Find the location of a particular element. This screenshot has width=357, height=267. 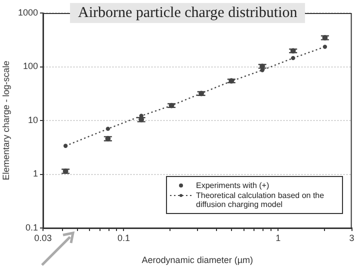

x-tick-label: 3 is located at coordinates (351, 237).